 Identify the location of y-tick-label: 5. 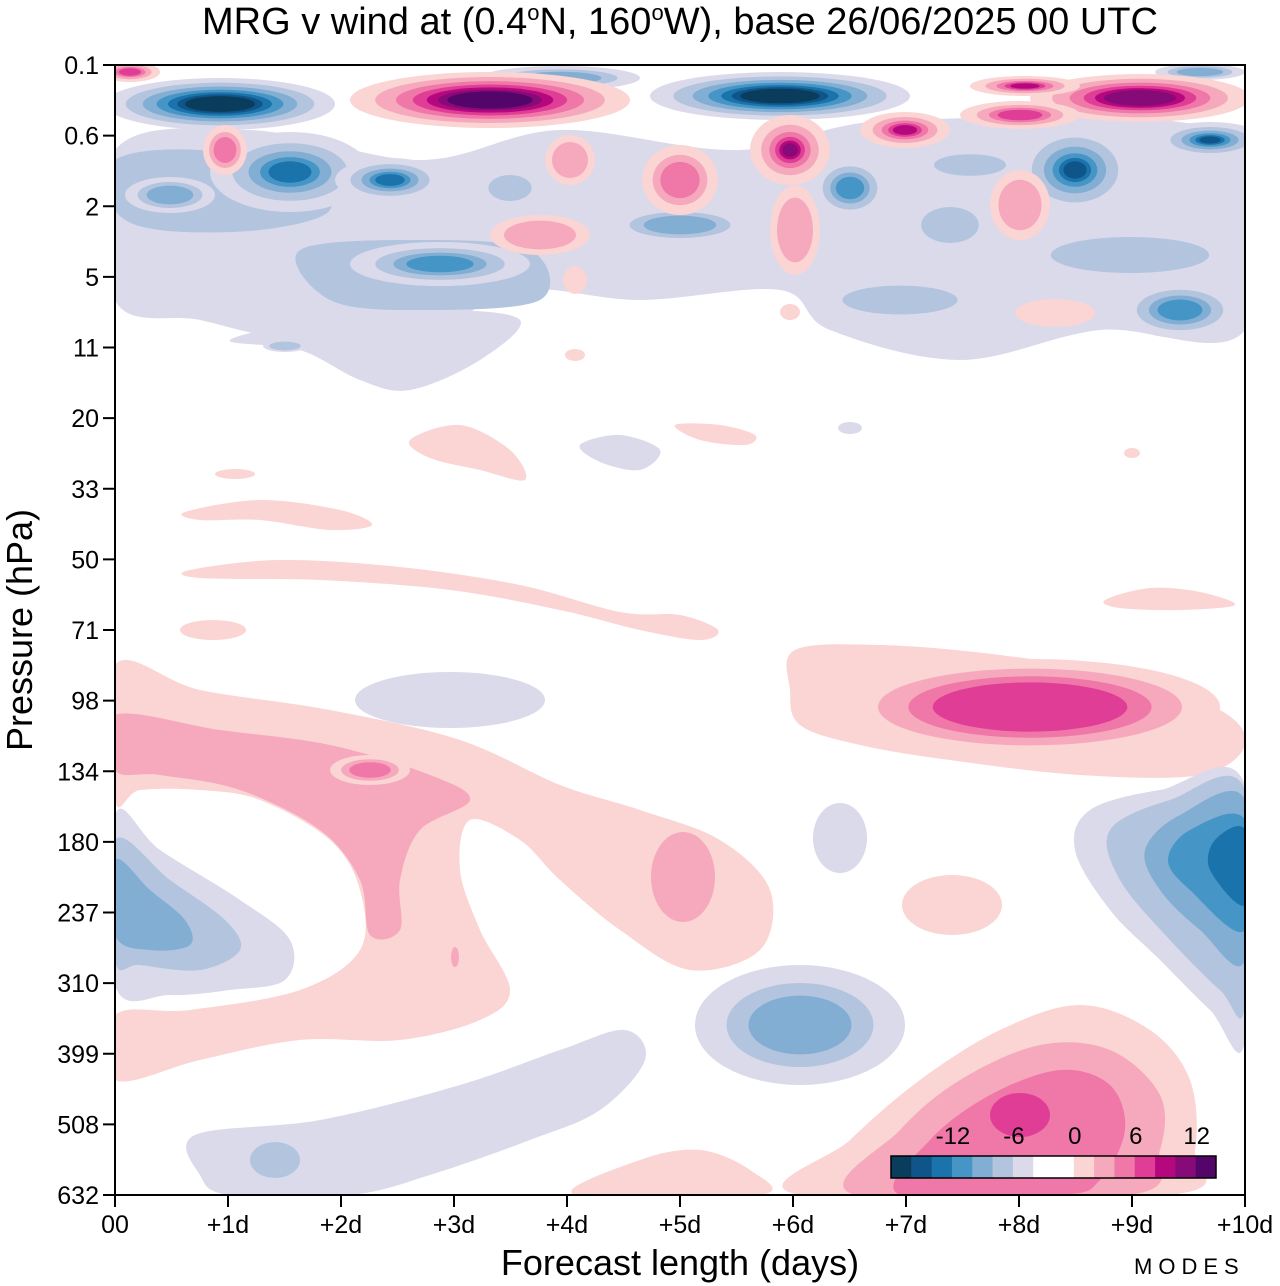
(92, 278).